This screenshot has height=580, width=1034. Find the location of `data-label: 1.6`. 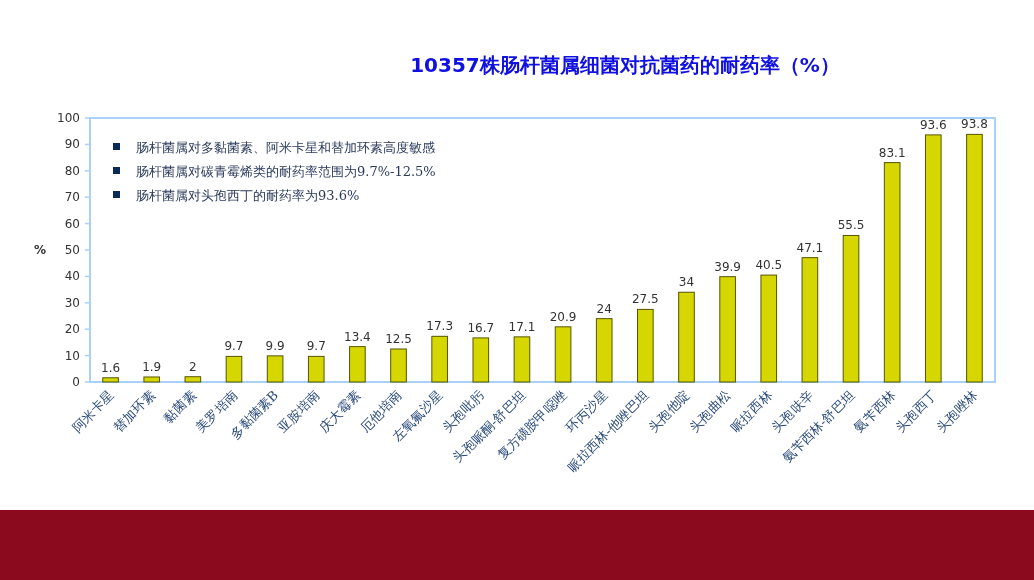

data-label: 1.6 is located at coordinates (111, 367).